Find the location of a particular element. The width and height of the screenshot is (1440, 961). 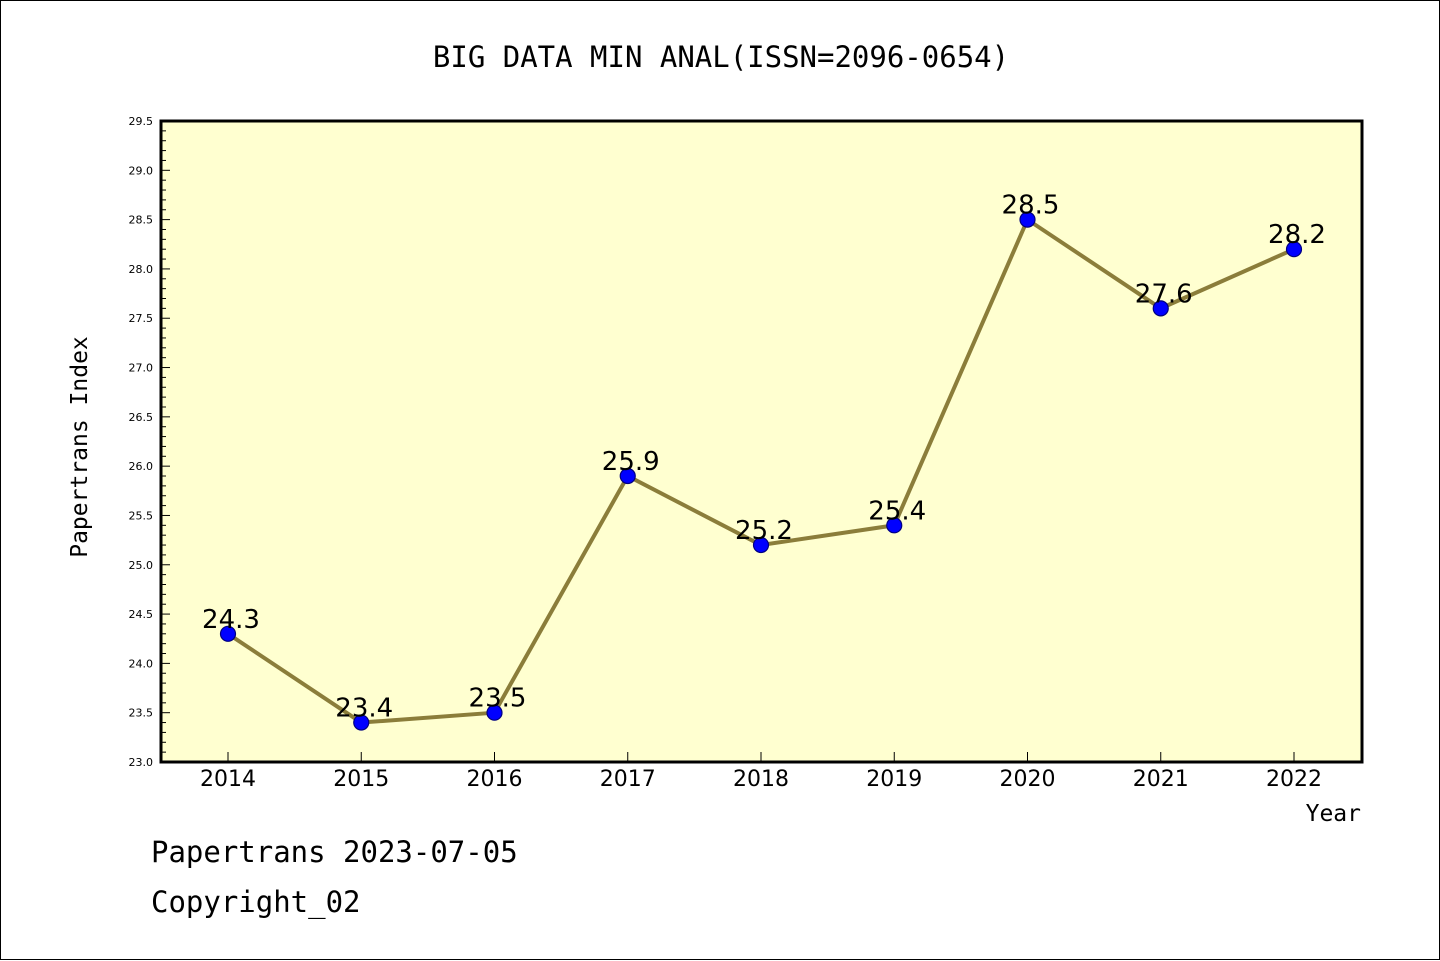

y-tick-label: 26.0 is located at coordinates (141, 466).